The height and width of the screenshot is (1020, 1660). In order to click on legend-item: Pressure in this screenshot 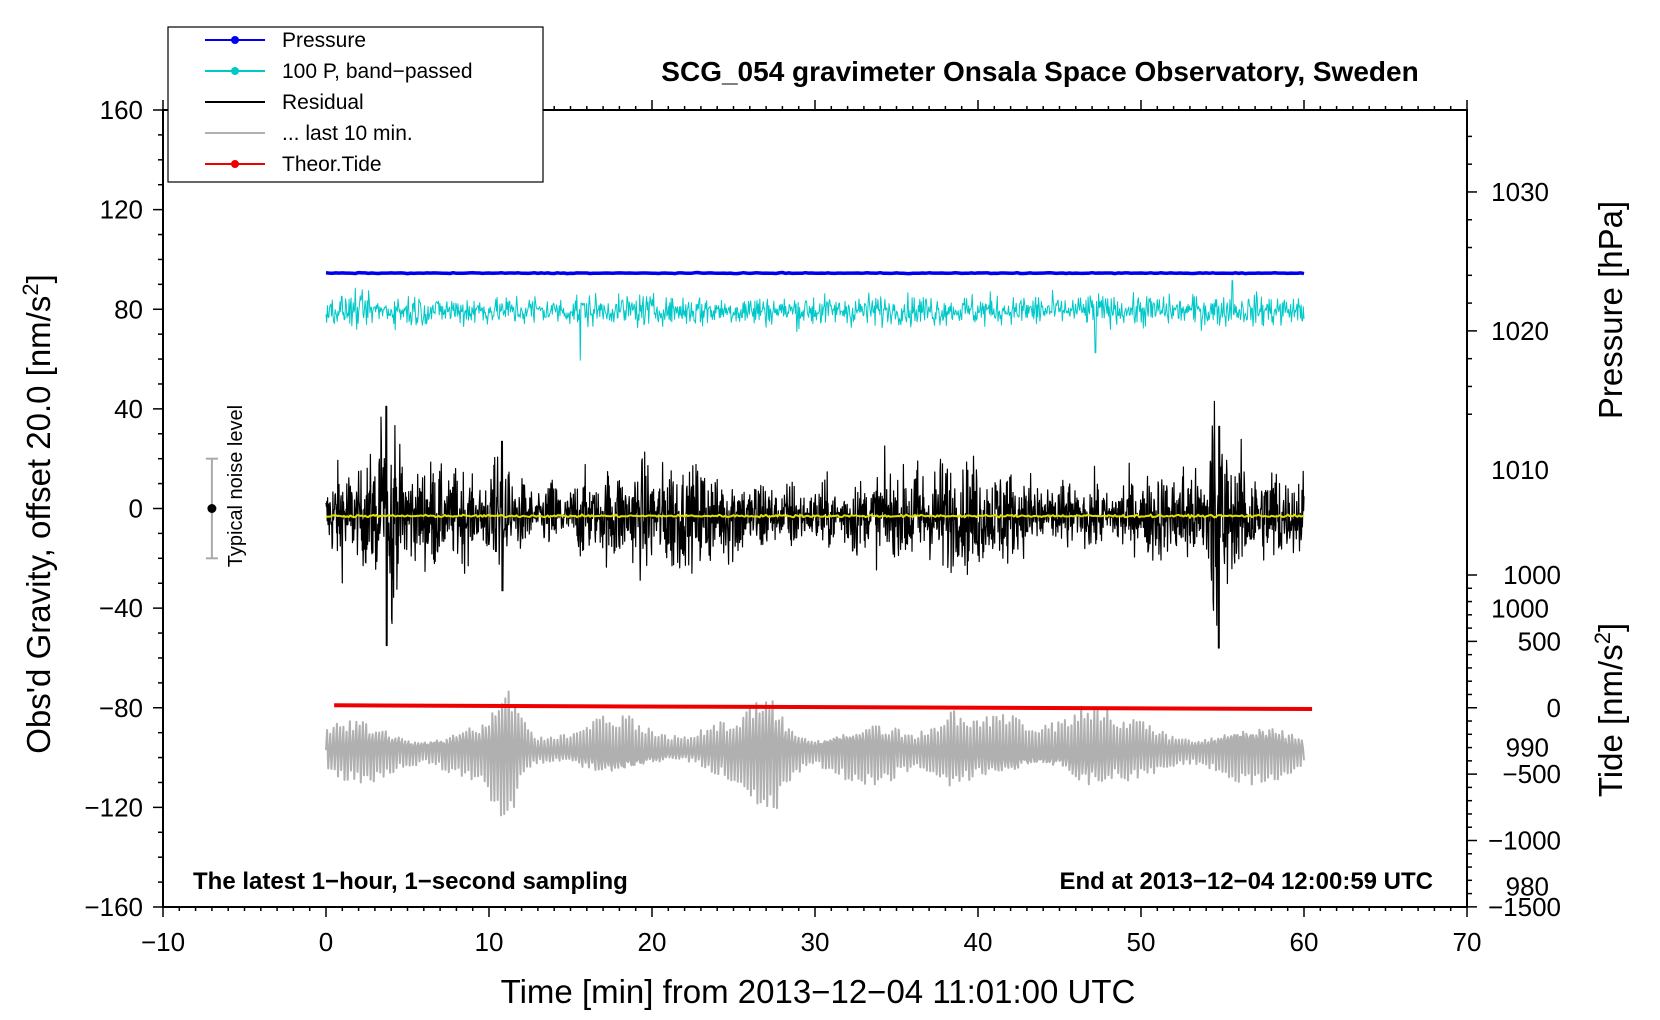, I will do `click(285, 40)`.